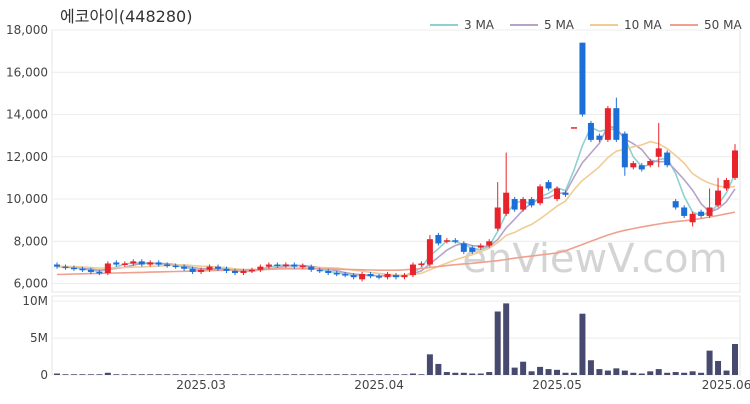 This screenshot has height=404, width=750. Describe the element at coordinates (726, 385) in the screenshot. I see `x-tick-label: 2025.06` at that location.